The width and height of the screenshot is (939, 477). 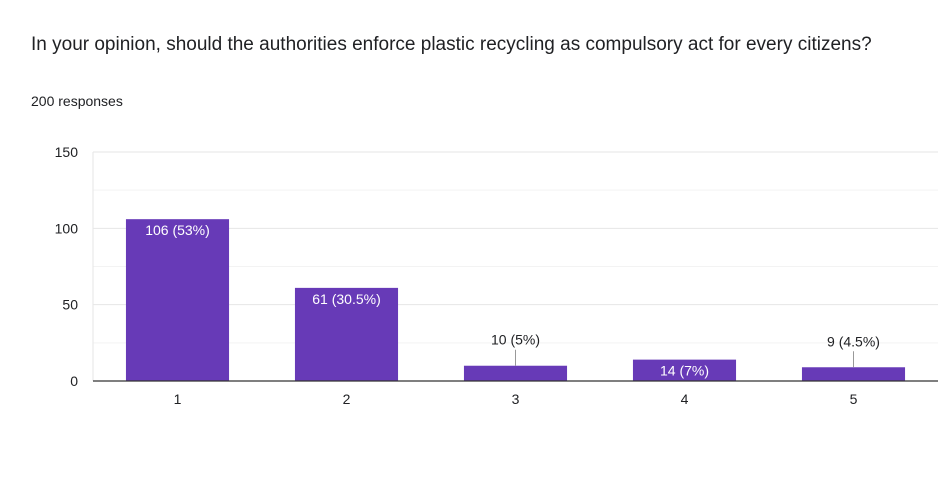 I want to click on x-tick-label: 2, so click(x=347, y=399).